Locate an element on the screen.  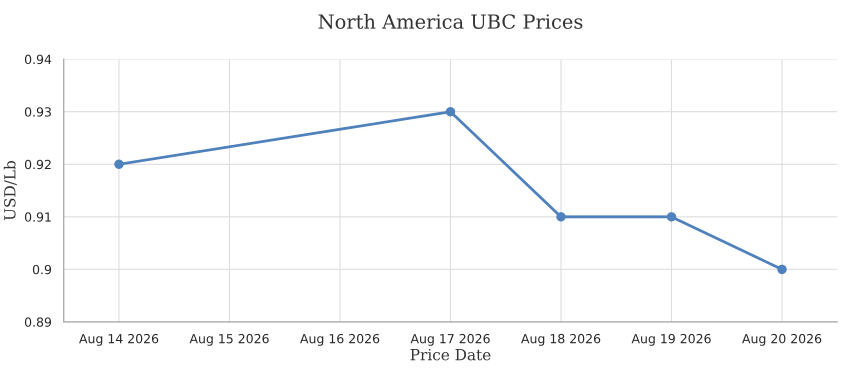
x-tick-label: Aug 19 2026 is located at coordinates (671, 340).